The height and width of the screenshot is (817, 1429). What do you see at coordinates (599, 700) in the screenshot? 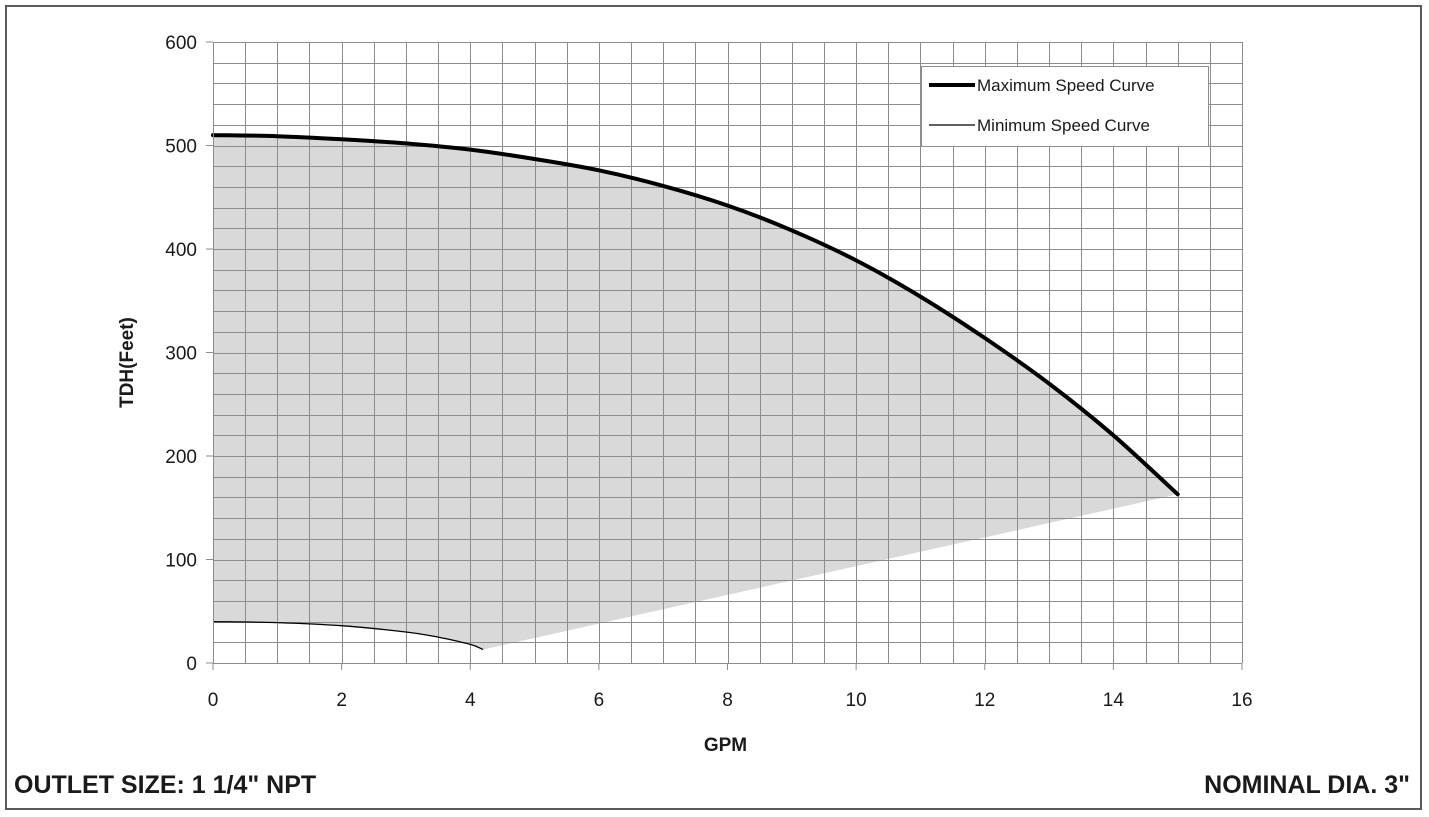
I see `x-tick-label: 6` at bounding box center [599, 700].